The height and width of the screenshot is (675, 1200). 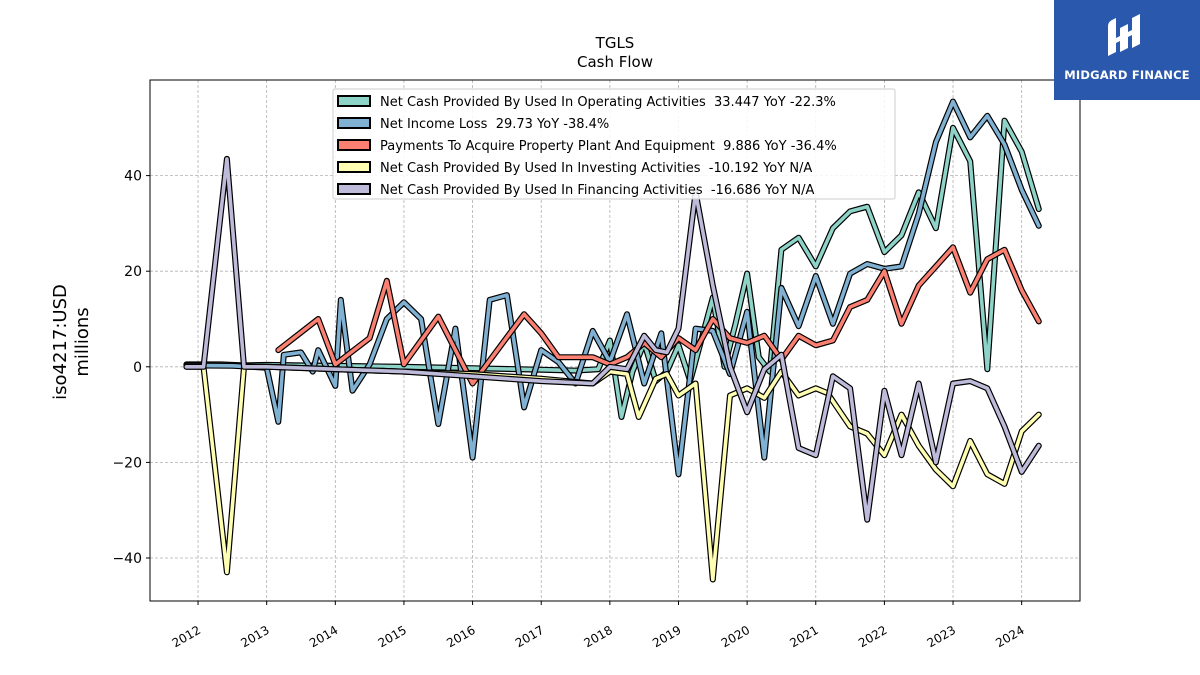 What do you see at coordinates (1124, 35) in the screenshot?
I see `brand-mark-icon` at bounding box center [1124, 35].